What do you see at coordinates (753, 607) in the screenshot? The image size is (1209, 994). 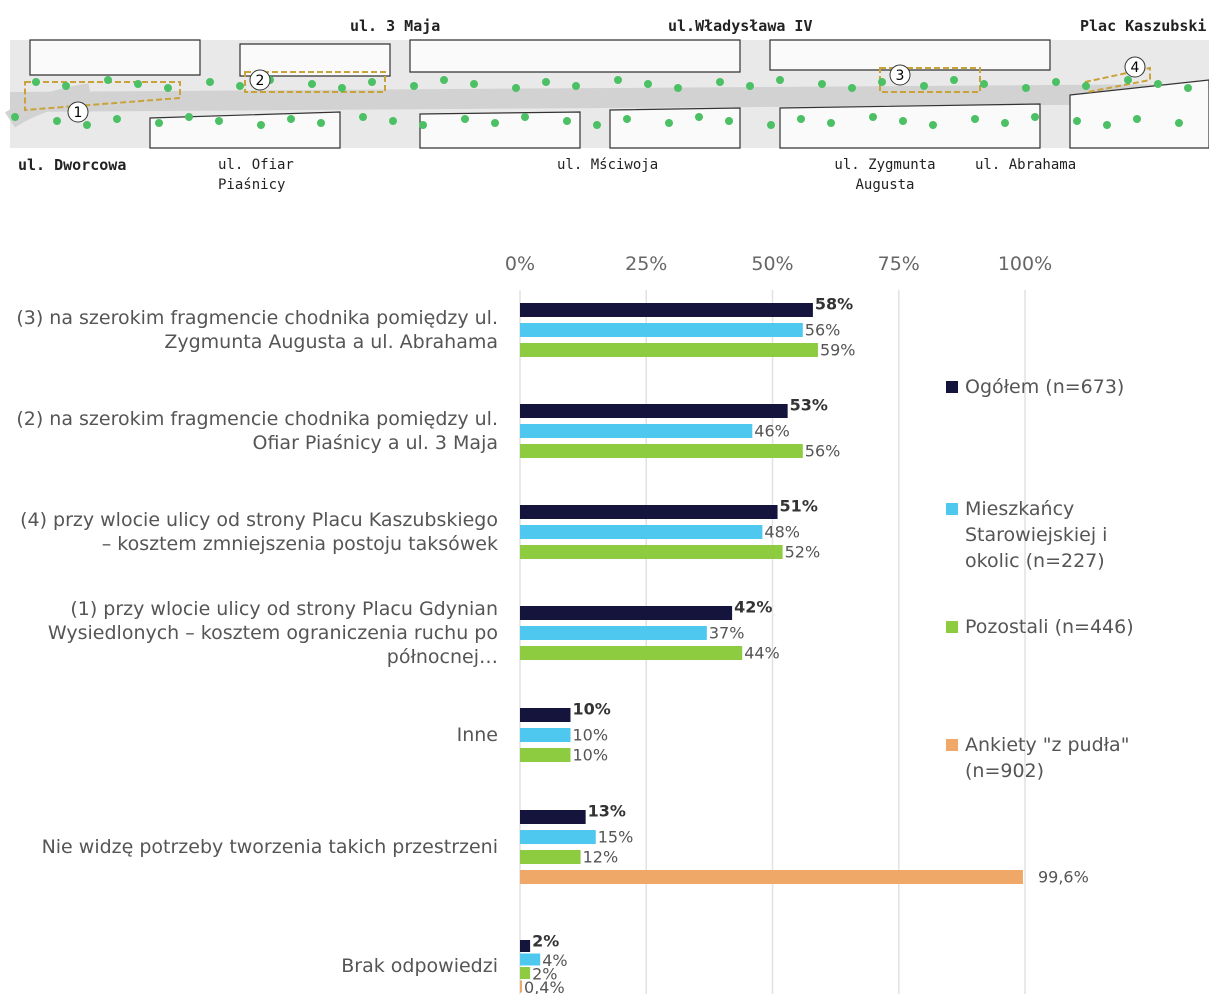 I see `value-label: 42%` at bounding box center [753, 607].